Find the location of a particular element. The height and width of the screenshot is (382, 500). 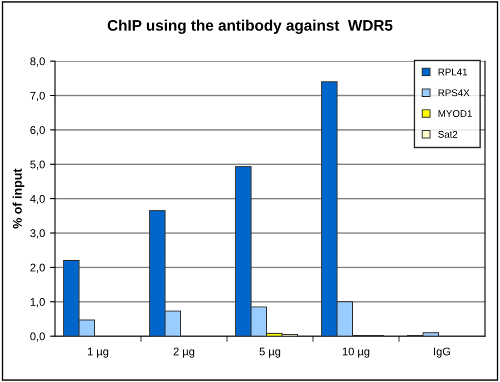

y-tick-label: 4,0 is located at coordinates (37, 199).